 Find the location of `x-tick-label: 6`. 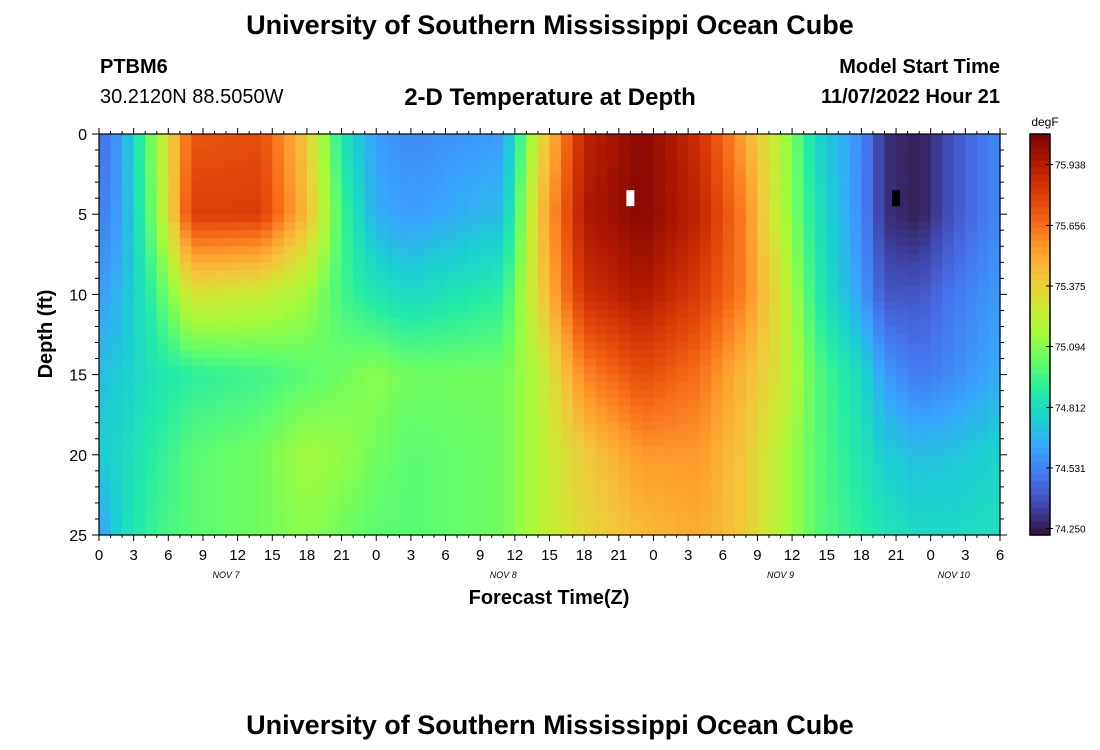

x-tick-label: 6 is located at coordinates (445, 555).